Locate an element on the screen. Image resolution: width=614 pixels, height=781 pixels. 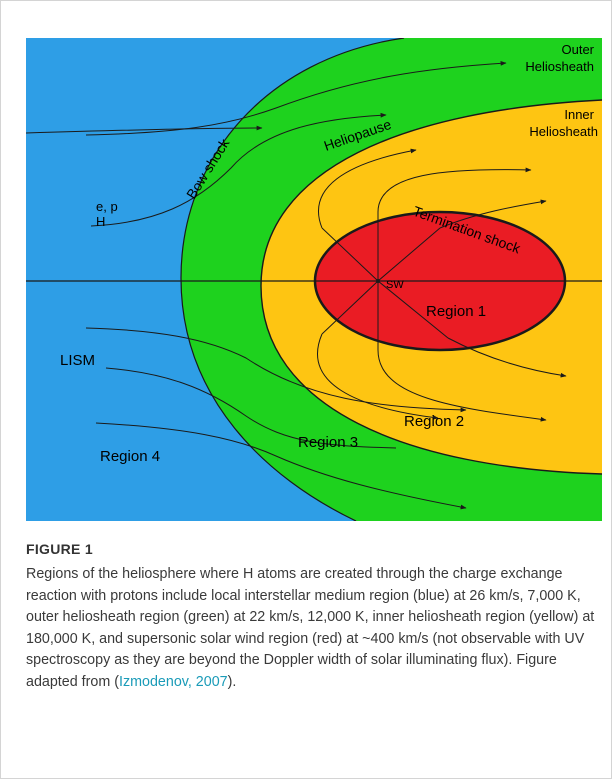
label-sw: SW is located at coordinates (395, 285).